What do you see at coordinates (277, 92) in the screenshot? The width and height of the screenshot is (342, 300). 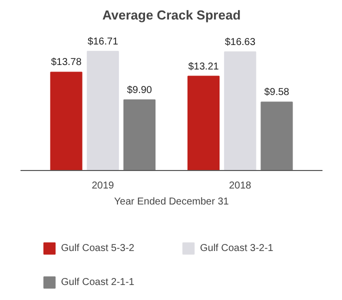 I see `data-label: $9.58` at bounding box center [277, 92].